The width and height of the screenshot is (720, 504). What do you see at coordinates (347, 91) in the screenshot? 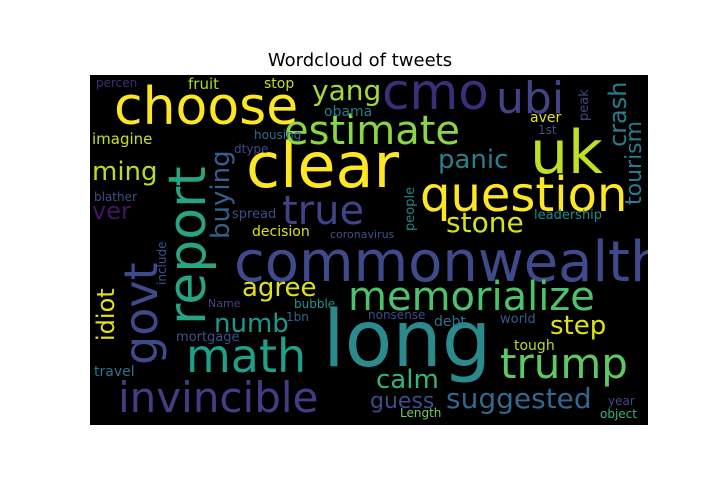
I see `word-yang: yang` at bounding box center [347, 91].